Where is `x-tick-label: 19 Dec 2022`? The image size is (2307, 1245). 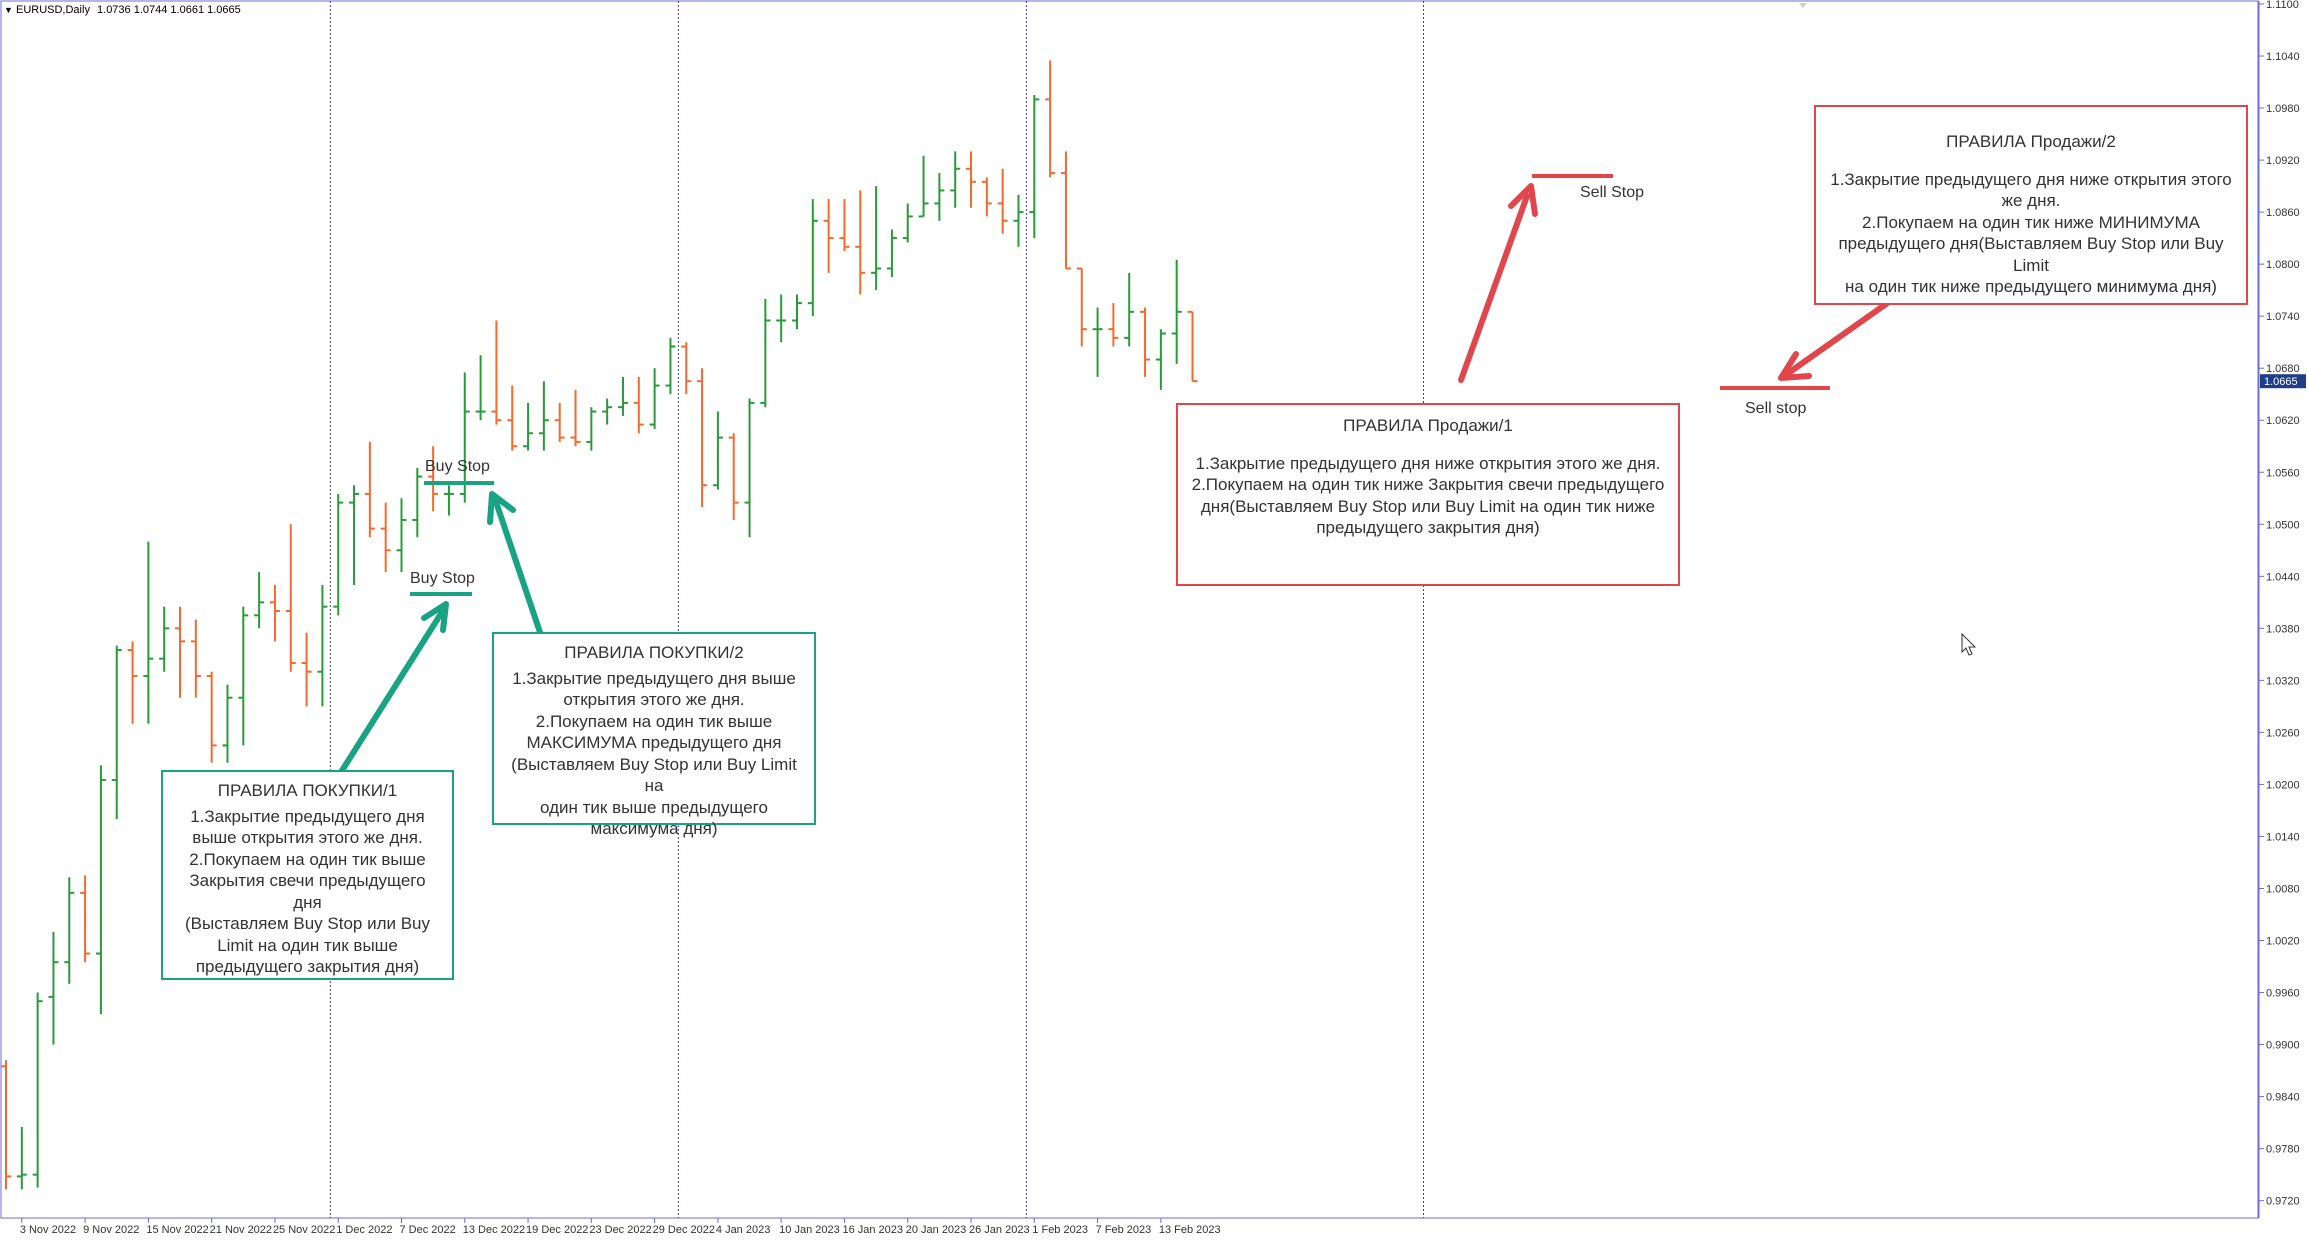
x-tick-label: 19 Dec 2022 is located at coordinates (557, 1230).